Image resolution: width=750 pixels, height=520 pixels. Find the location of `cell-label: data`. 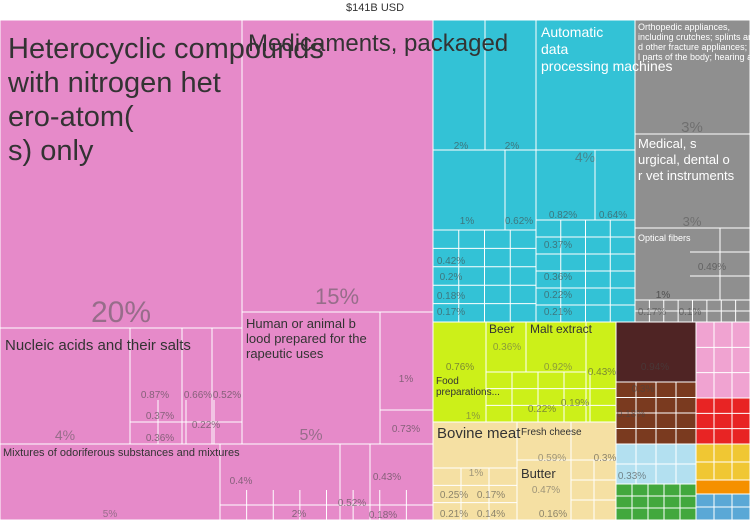

cell-label: data is located at coordinates (554, 49).